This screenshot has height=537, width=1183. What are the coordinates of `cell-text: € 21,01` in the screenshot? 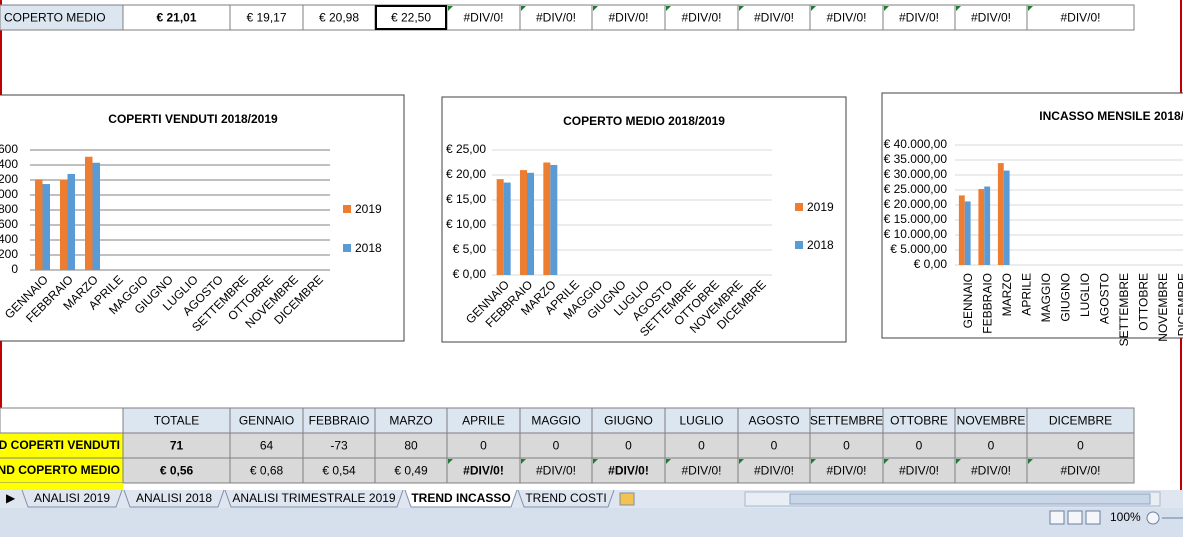 It's located at (176, 18).